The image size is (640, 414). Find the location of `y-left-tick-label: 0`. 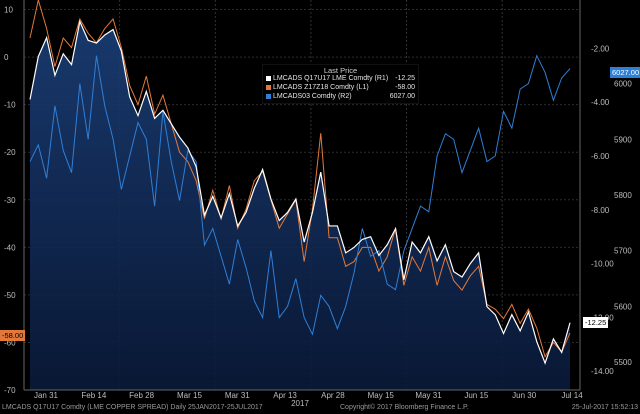

y-left-tick-label: 0 is located at coordinates (6, 57).